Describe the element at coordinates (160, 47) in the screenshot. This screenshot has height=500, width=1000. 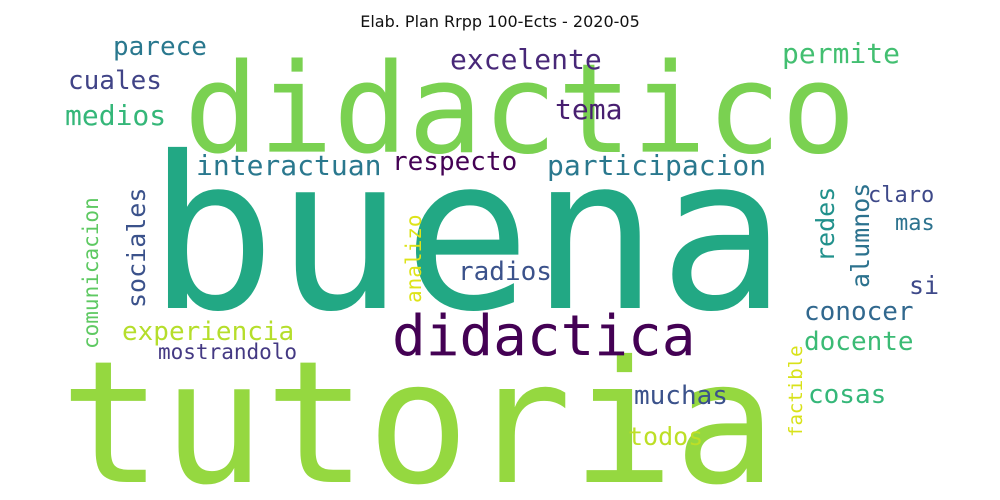
I see `word-parece: parece` at that location.